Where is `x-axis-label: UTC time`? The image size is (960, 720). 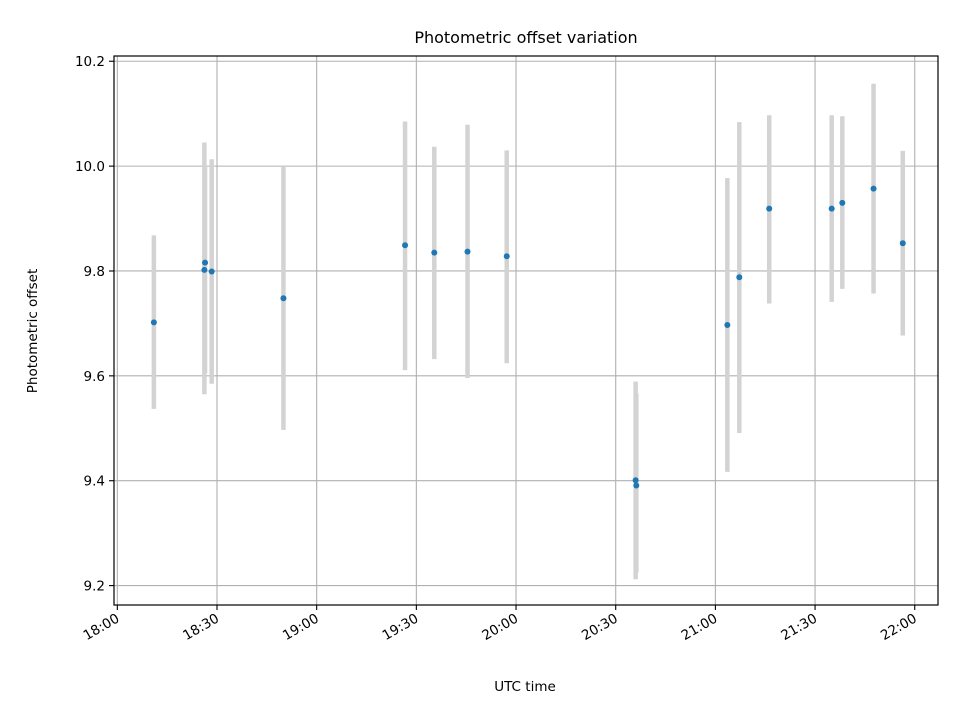
x-axis-label: UTC time is located at coordinates (525, 687).